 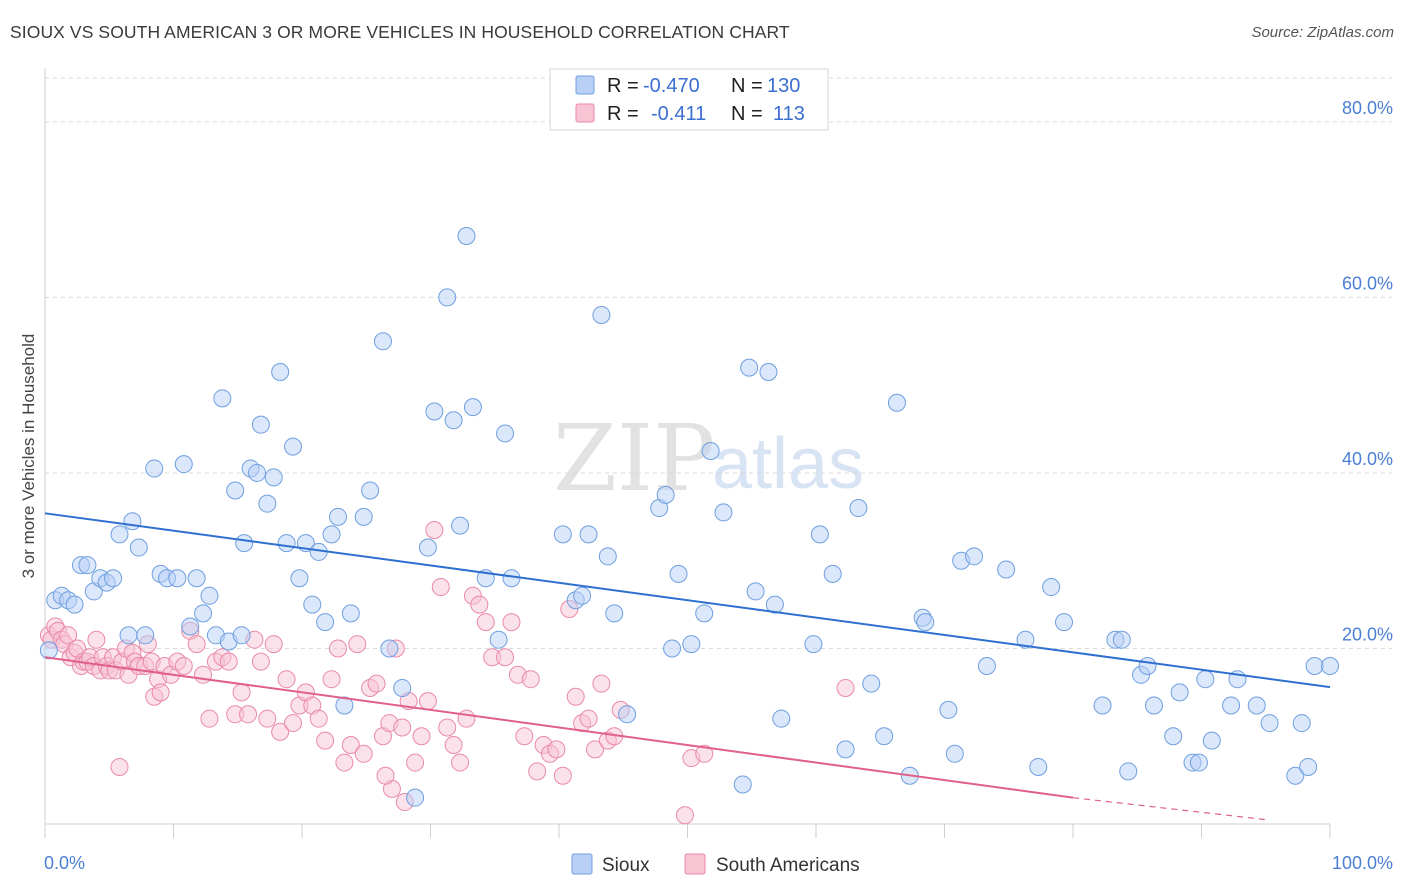 What do you see at coordinates (626, 865) in the screenshot?
I see `bottom-legend-sioux-label: Sioux` at bounding box center [626, 865].